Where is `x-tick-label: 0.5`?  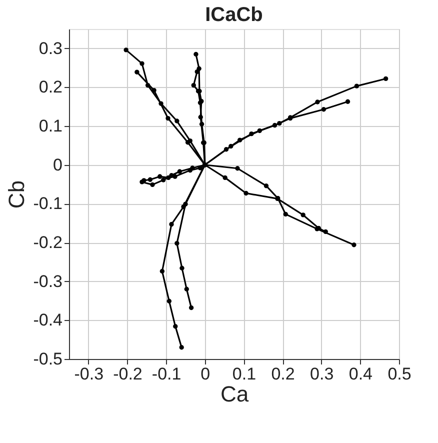 x-tick-label: 0.5 is located at coordinates (400, 374).